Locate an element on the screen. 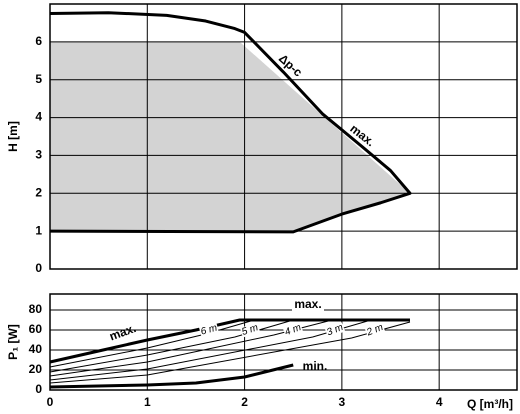 The height and width of the screenshot is (414, 520). y-tick-label: 1 is located at coordinates (38, 230).